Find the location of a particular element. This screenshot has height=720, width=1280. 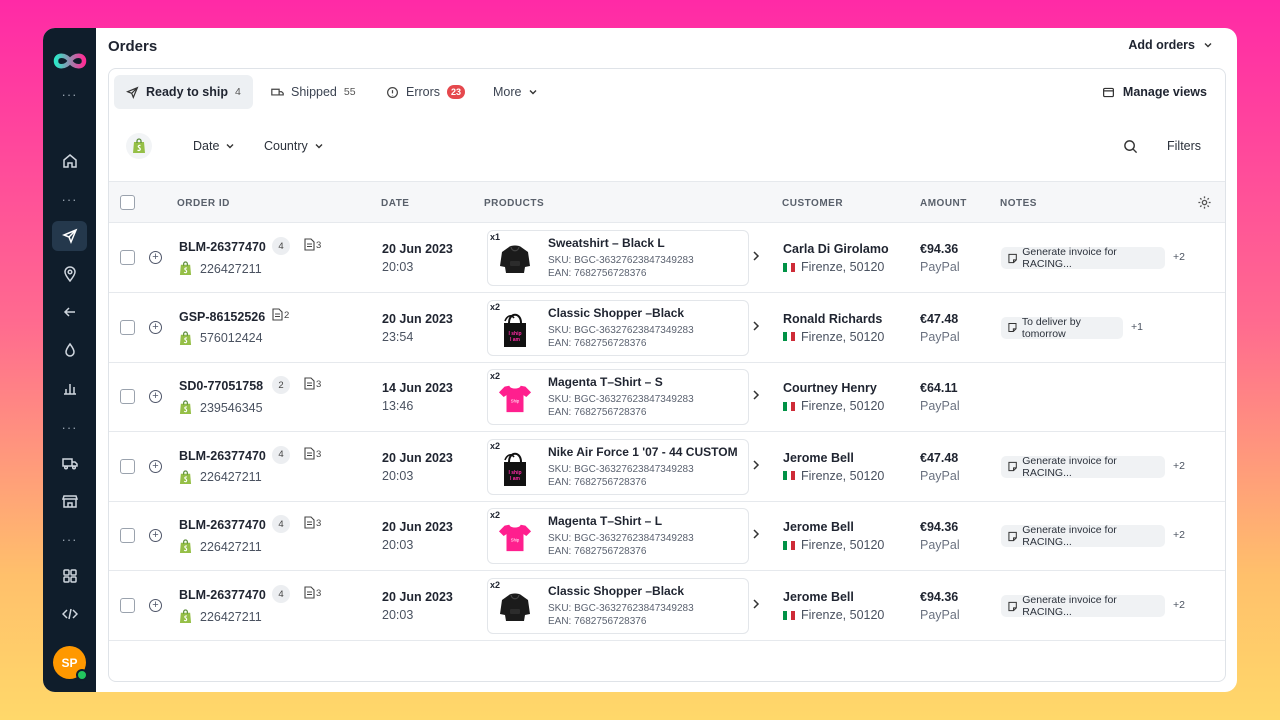

date-filter-label: Date is located at coordinates (206, 146).